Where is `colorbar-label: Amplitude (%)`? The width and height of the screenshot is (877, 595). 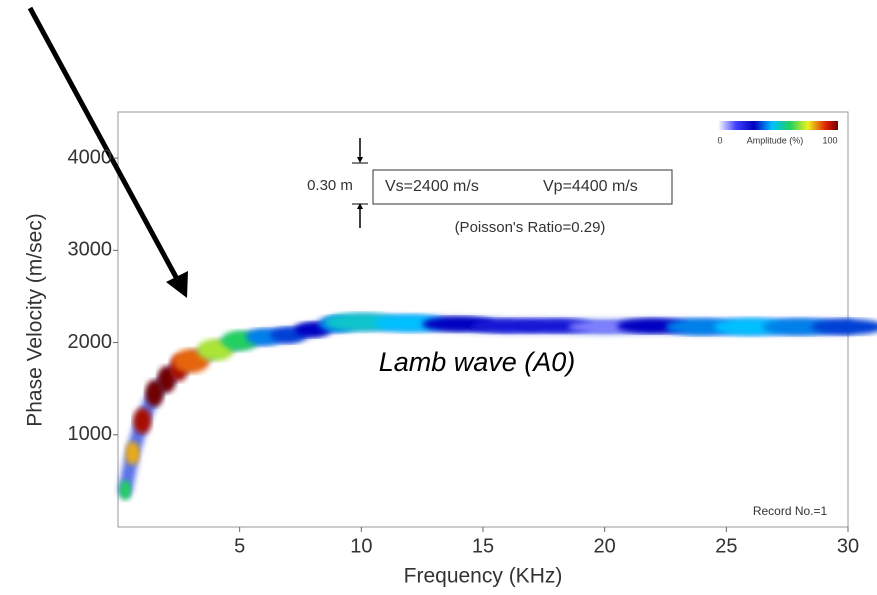
colorbar-label: Amplitude (%) is located at coordinates (775, 140).